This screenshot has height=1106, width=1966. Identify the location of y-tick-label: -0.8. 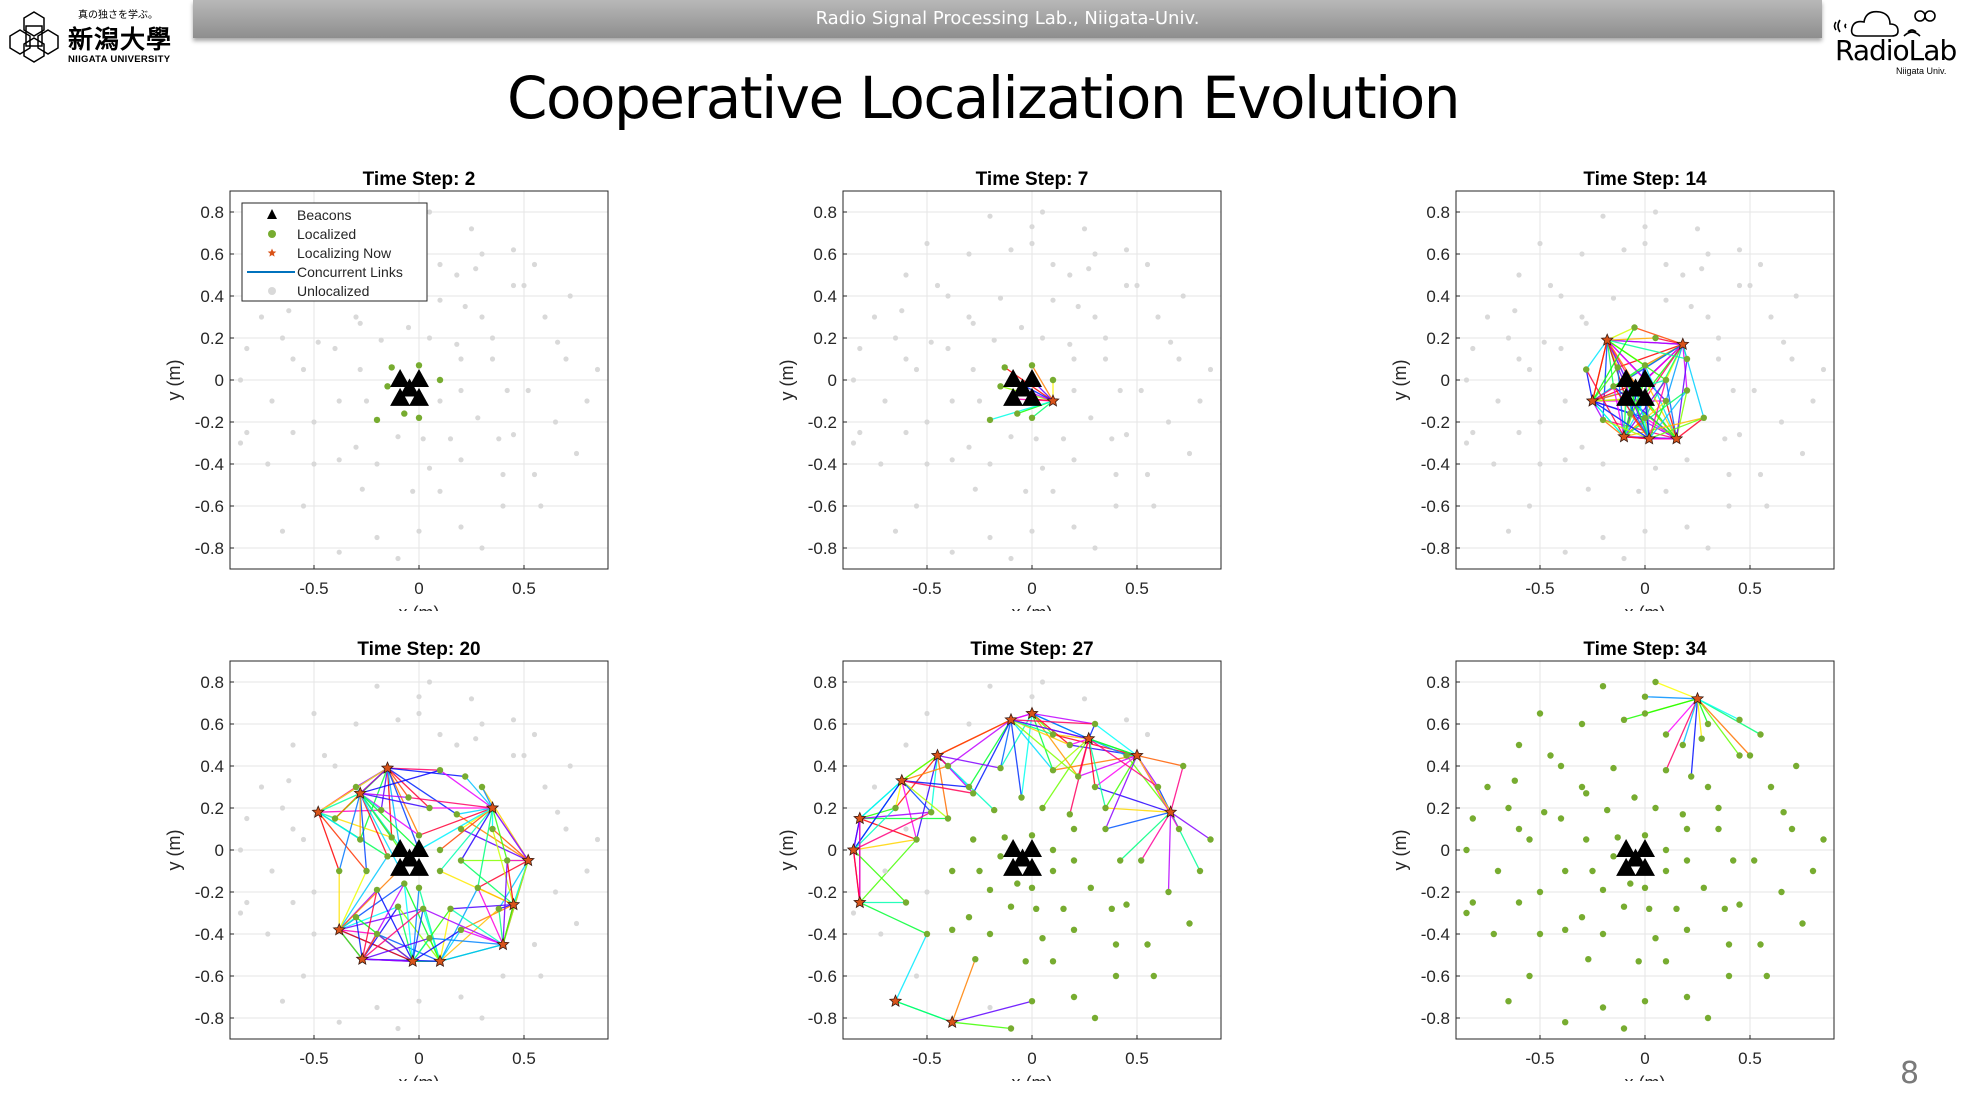
(209, 1018).